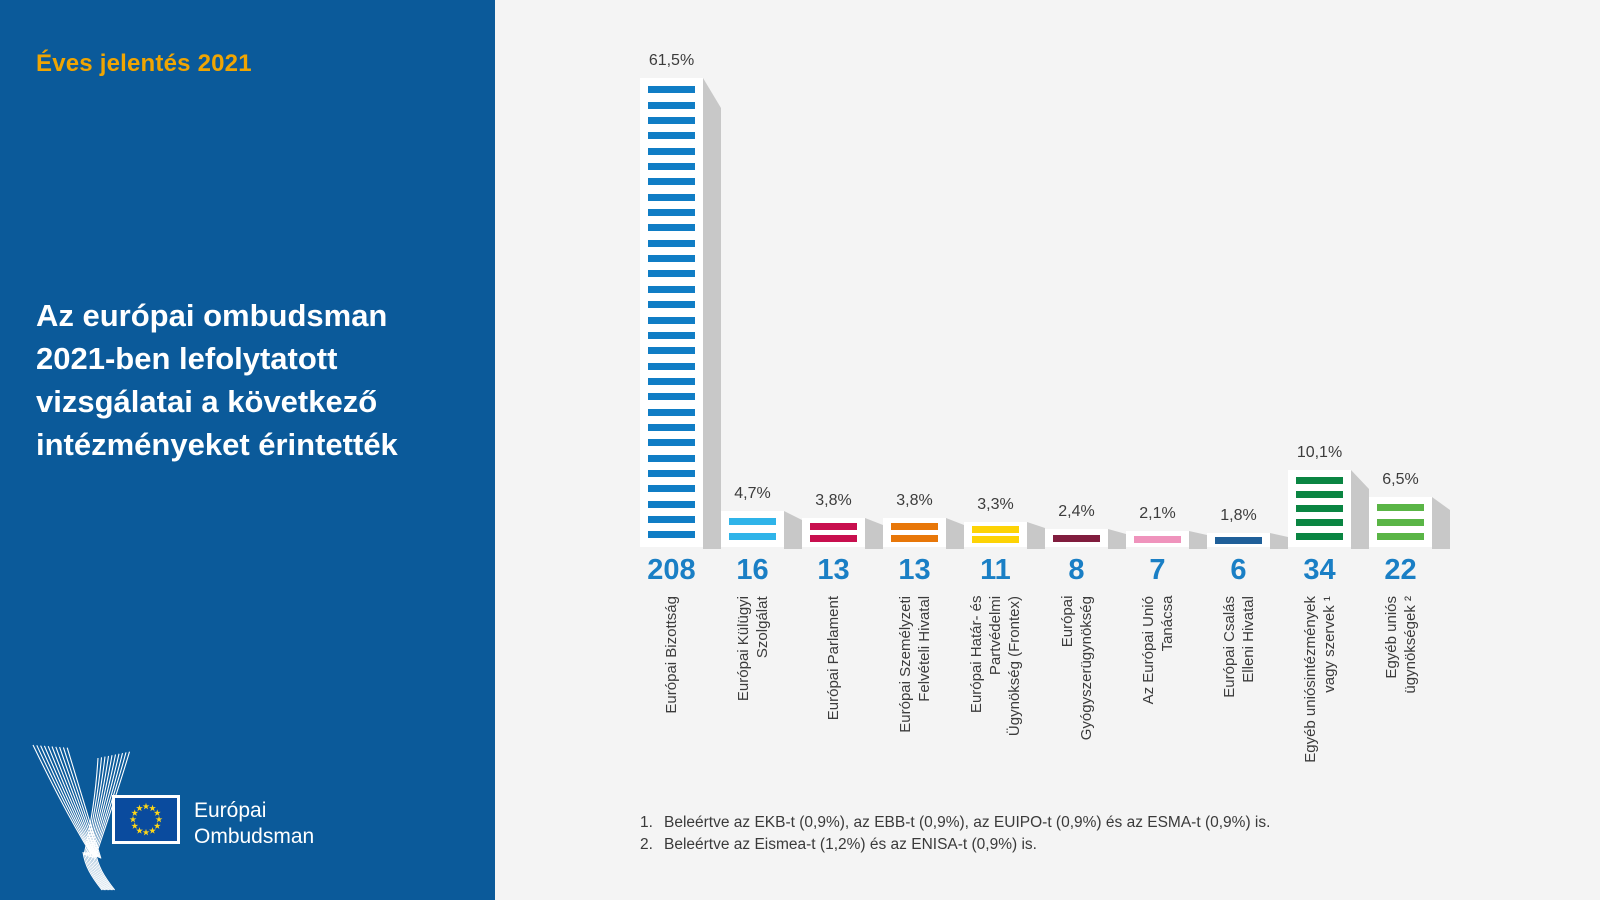  I want to click on bar-count-label: 208, so click(671, 570).